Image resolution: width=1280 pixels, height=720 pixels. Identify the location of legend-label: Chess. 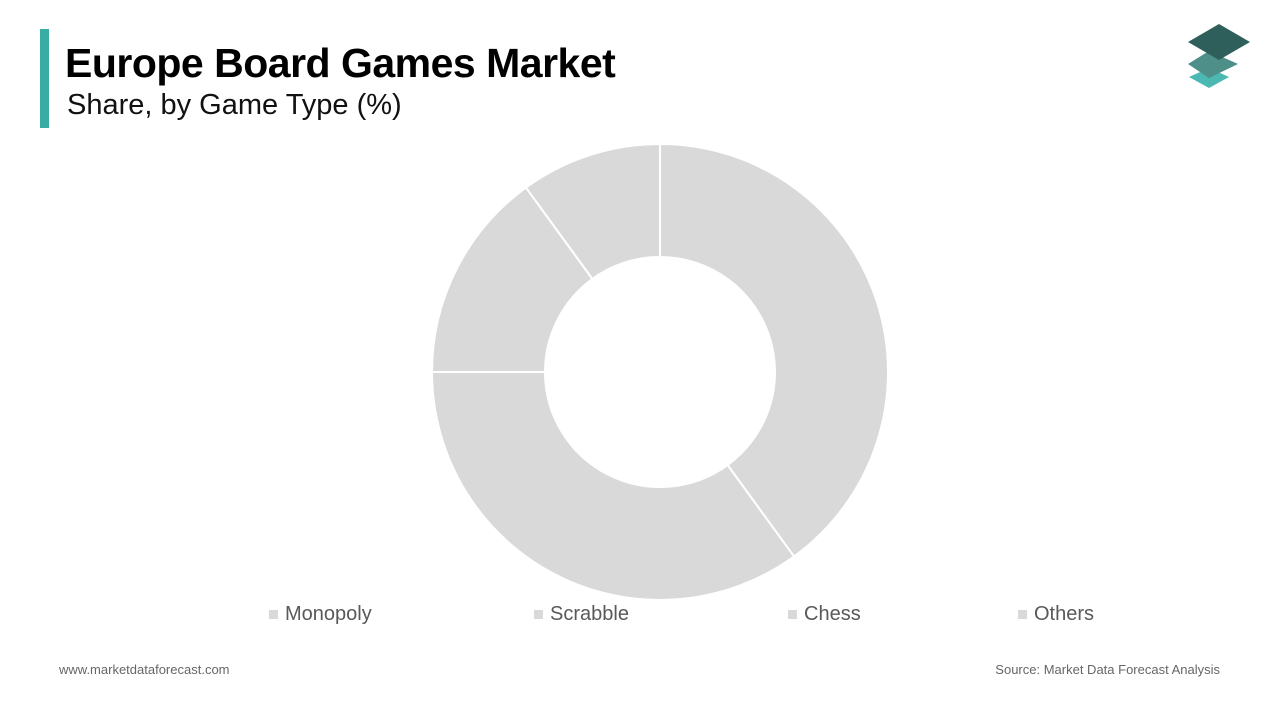
(832, 613).